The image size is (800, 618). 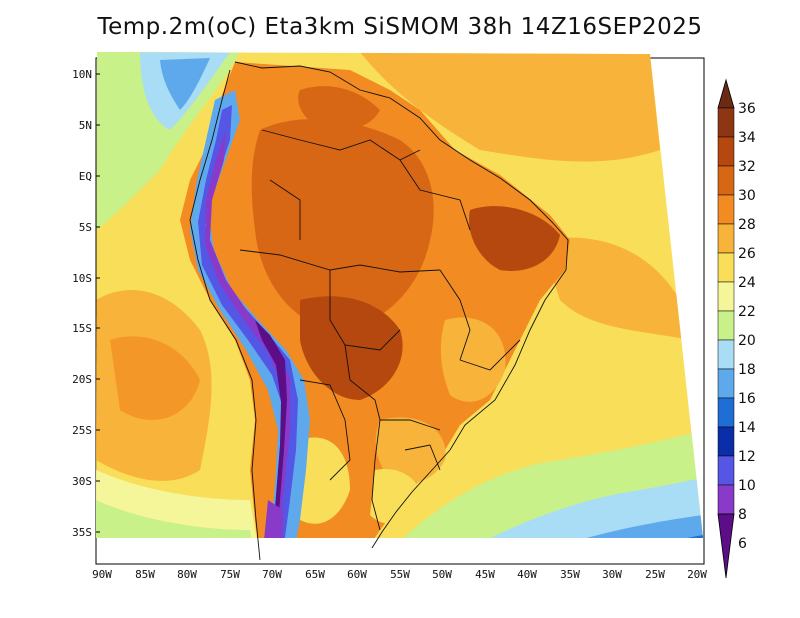 I want to click on northeast-brazil-hot-area, so click(x=514, y=238).